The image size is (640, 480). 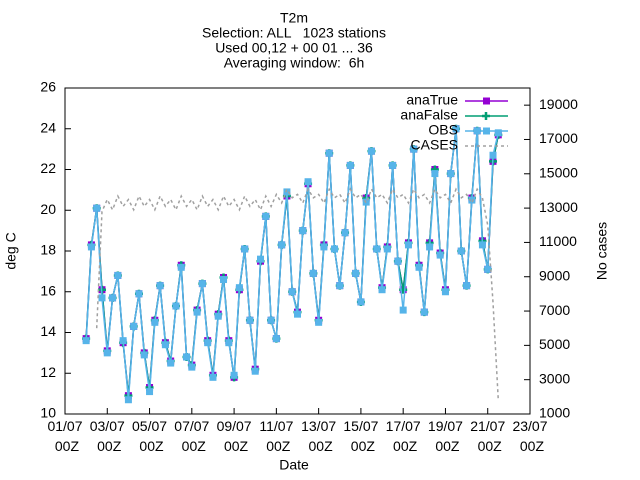 What do you see at coordinates (294, 18) in the screenshot?
I see `chart-title: T2m` at bounding box center [294, 18].